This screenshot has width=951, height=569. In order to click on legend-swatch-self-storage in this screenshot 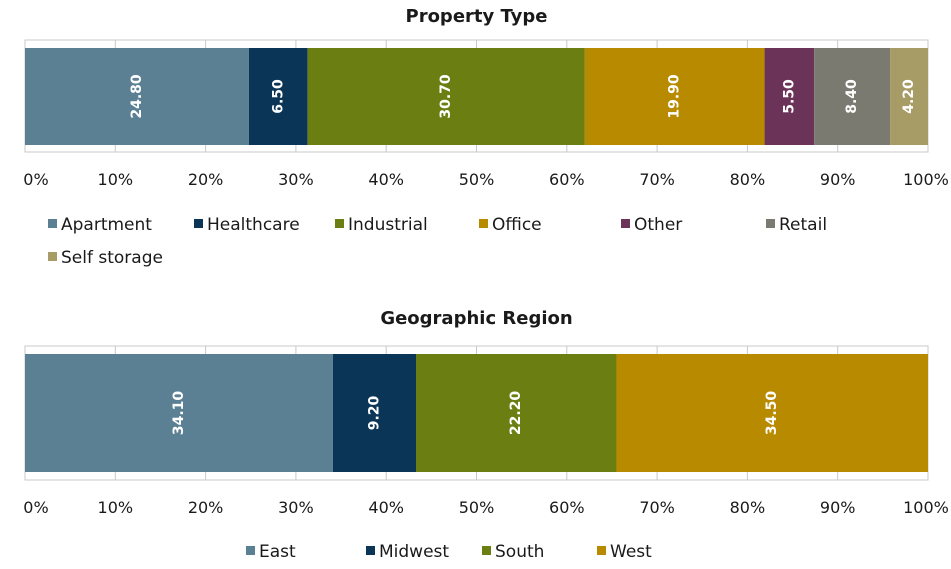, I will do `click(52, 256)`.